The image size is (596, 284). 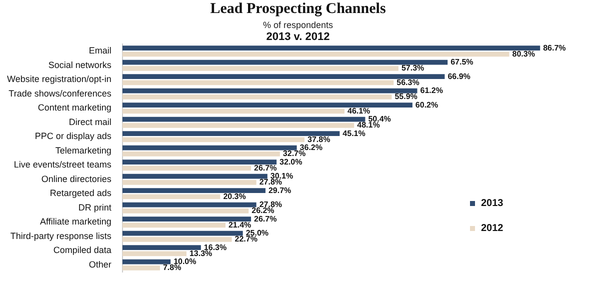 What do you see at coordinates (492, 203) in the screenshot?
I see `legend-label: 2013` at bounding box center [492, 203].